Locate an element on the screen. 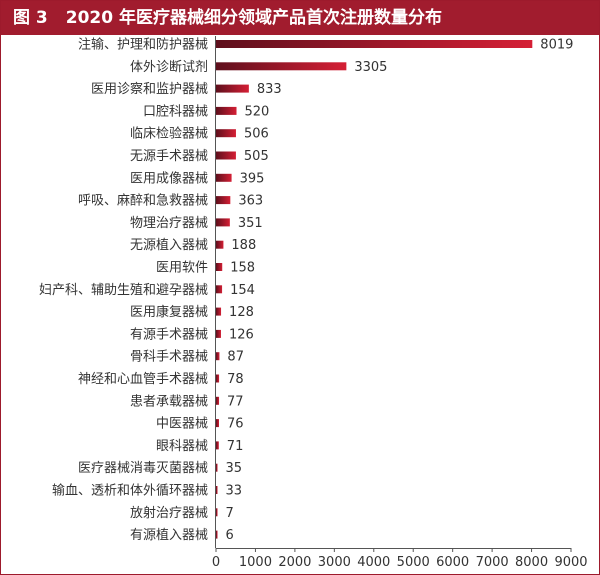 Image resolution: width=600 pixels, height=575 pixels. x-tick-label: 2000 is located at coordinates (294, 562).